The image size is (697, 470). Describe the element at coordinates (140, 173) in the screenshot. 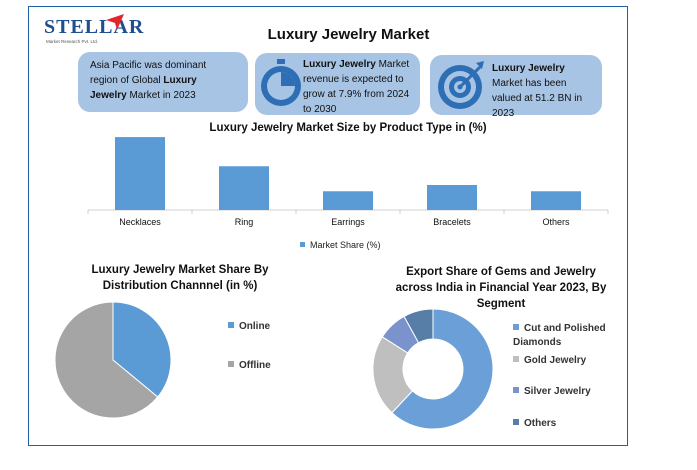

I see `bar-necklaces` at that location.